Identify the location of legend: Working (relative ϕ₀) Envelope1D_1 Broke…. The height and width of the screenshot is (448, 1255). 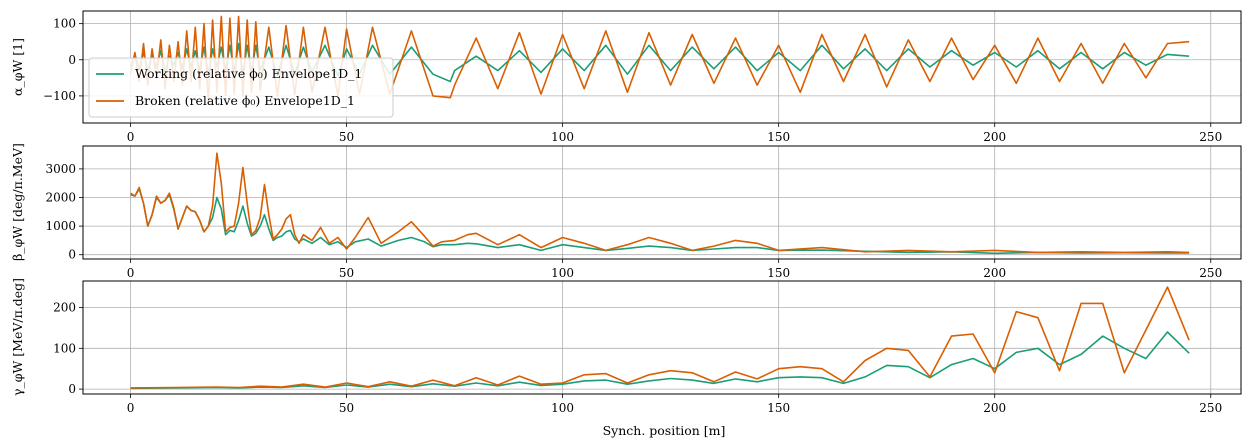
(241, 87).